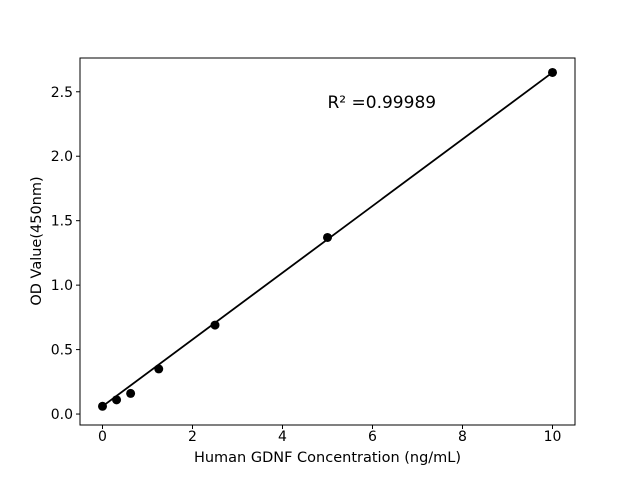  Describe the element at coordinates (327, 458) in the screenshot. I see `x-axis-label: Human GDNF Concentration (ng/mL)` at that location.